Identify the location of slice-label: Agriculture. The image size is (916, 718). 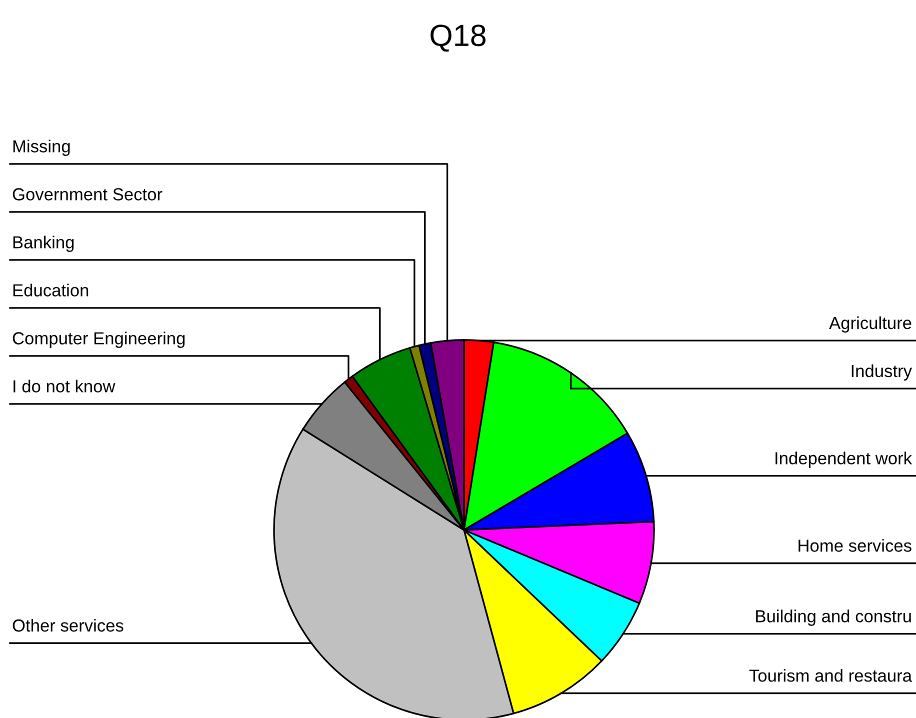
(870, 324).